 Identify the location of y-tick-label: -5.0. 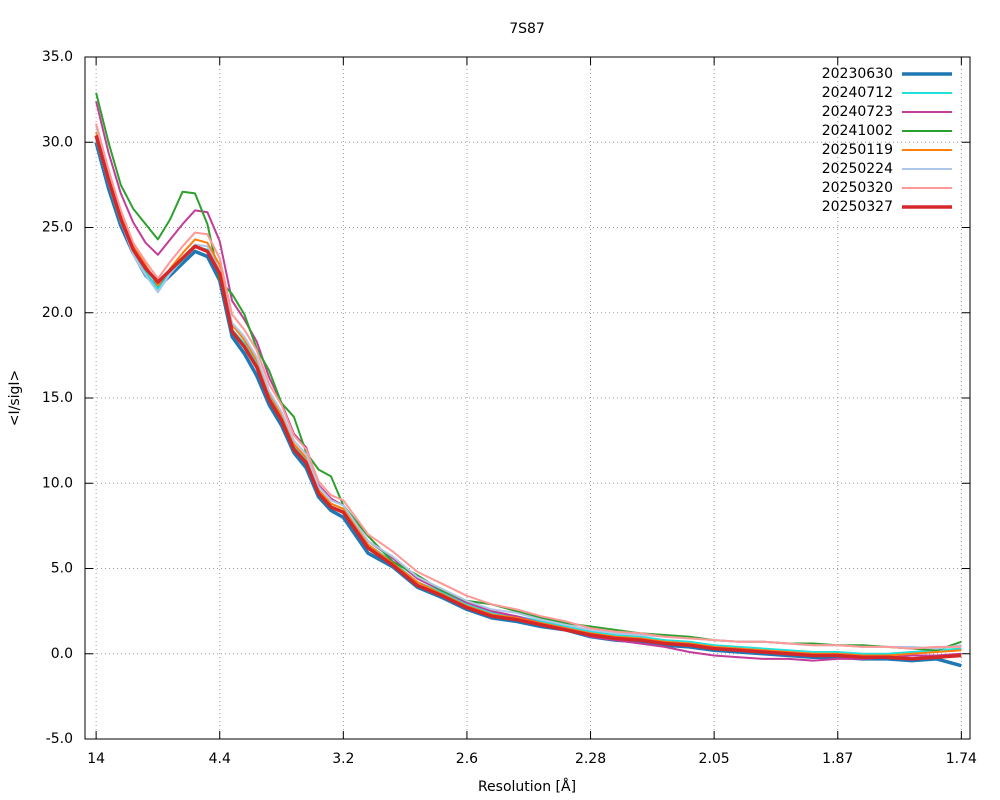
(59, 739).